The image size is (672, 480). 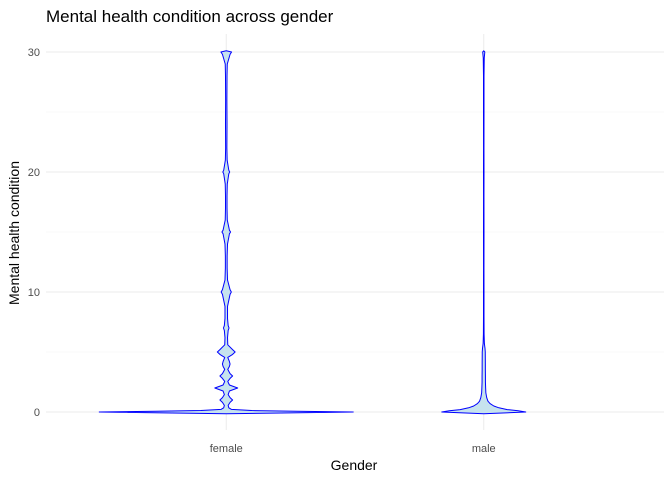 I want to click on y-tick-label: 10, so click(x=34, y=293).